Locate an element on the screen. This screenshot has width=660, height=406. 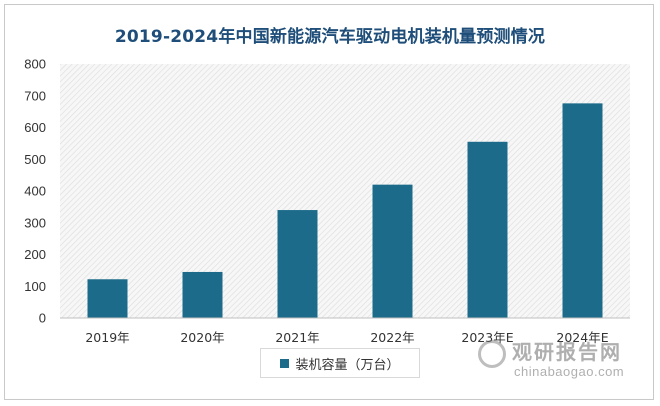
y-tick-label: 500 is located at coordinates (35, 159).